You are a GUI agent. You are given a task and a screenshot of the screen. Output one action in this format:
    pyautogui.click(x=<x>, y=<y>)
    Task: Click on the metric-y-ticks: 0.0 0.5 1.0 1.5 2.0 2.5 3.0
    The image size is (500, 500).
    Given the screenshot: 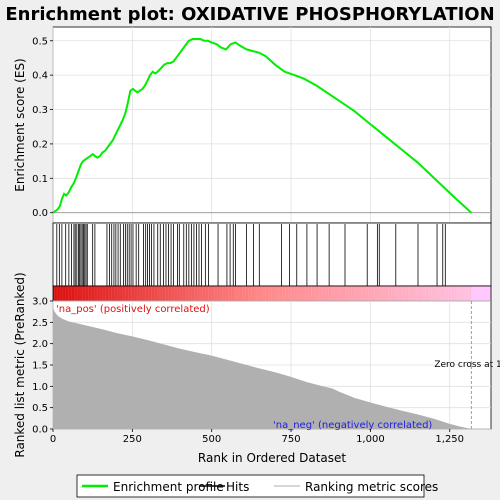 What is the action you would take?
    pyautogui.click(x=42, y=366)
    